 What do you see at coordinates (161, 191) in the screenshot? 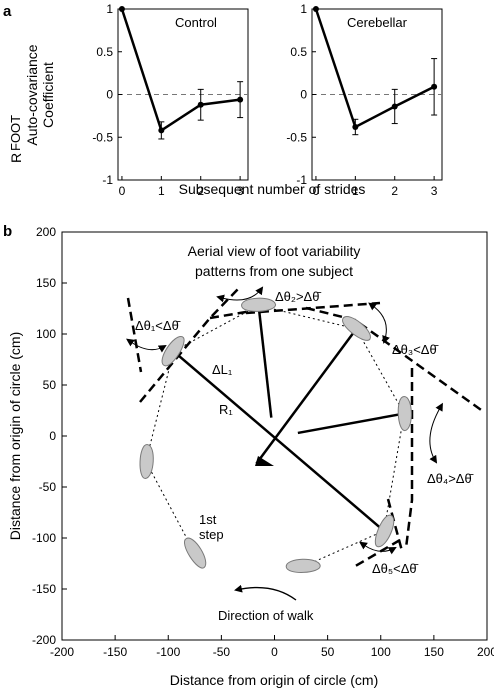
I see `control-xtick-label: 1` at bounding box center [161, 191].